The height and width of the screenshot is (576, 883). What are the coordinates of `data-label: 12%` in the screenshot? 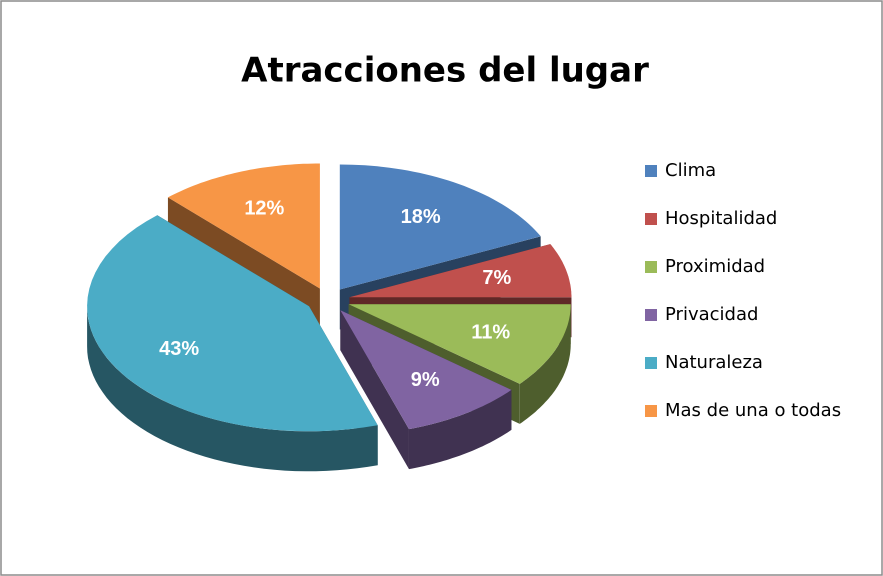 It's located at (264, 209).